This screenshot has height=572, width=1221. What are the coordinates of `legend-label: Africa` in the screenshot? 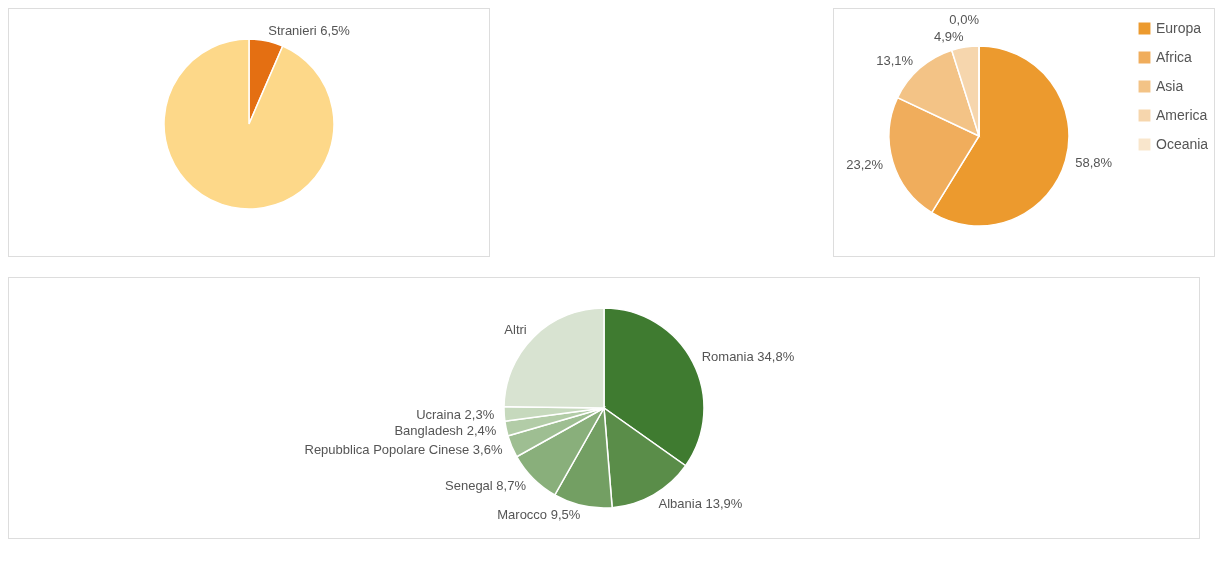 It's located at (1174, 56).